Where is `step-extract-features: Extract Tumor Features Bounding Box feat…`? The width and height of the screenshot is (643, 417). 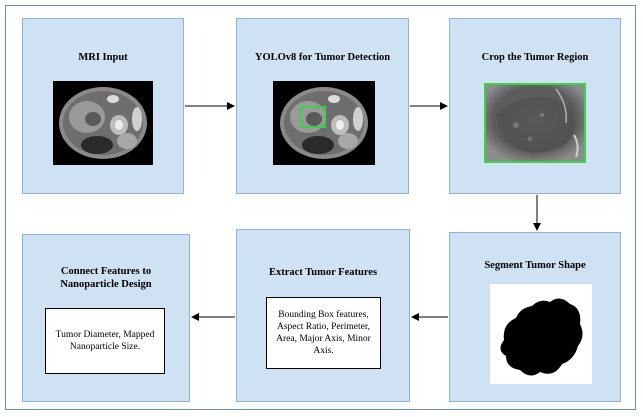
step-extract-features: Extract Tumor Features Bounding Box feat… is located at coordinates (323, 315).